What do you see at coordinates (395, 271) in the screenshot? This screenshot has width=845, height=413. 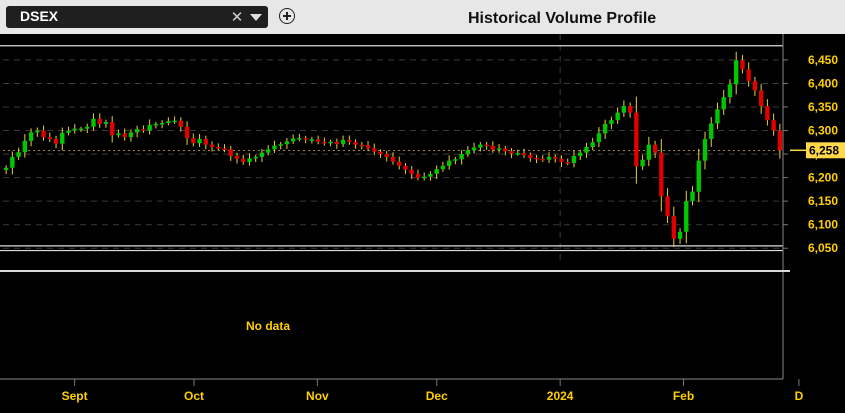 I see `lower-panel-divider` at bounding box center [395, 271].